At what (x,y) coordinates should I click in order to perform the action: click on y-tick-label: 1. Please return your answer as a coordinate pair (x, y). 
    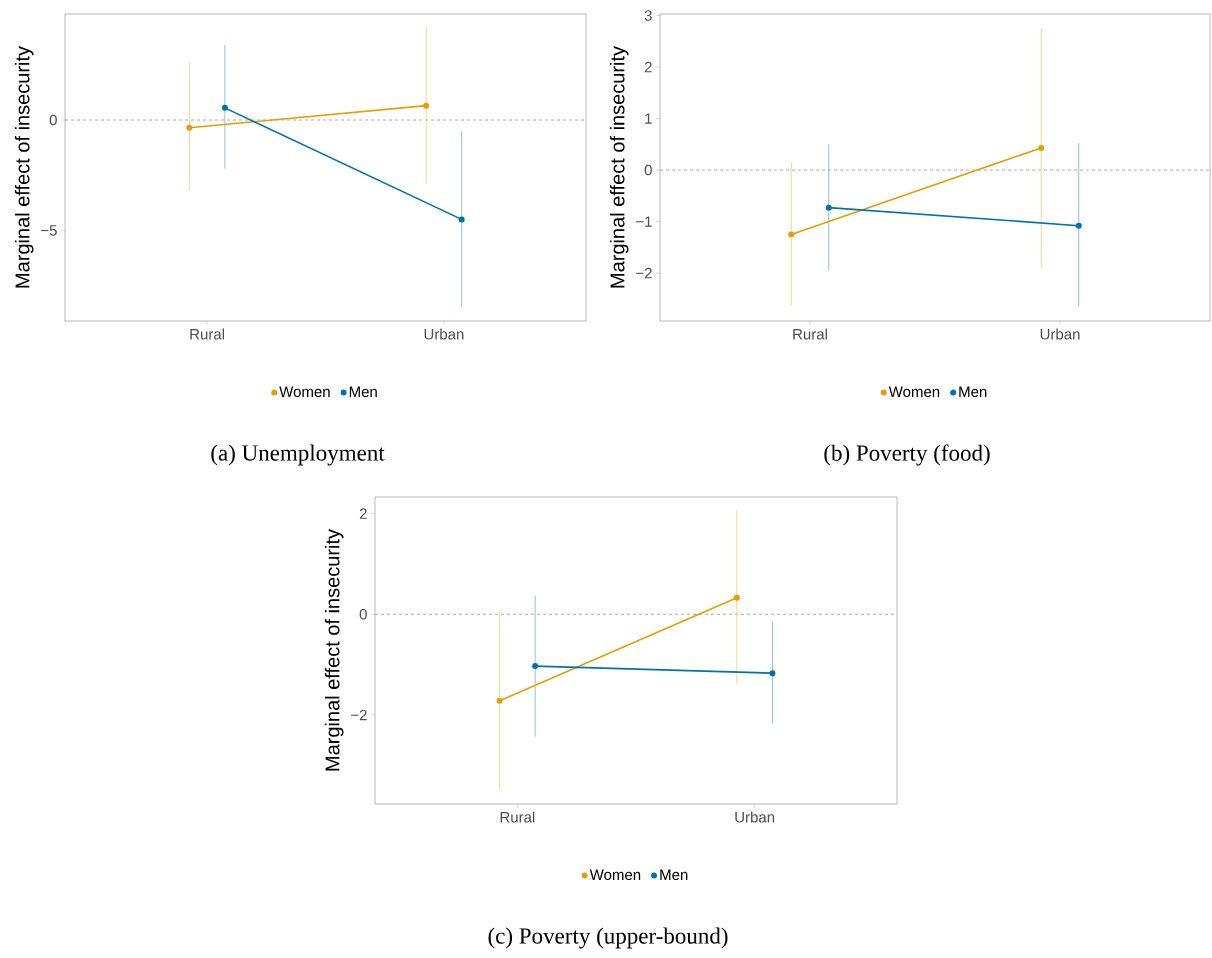
    Looking at the image, I should click on (648, 118).